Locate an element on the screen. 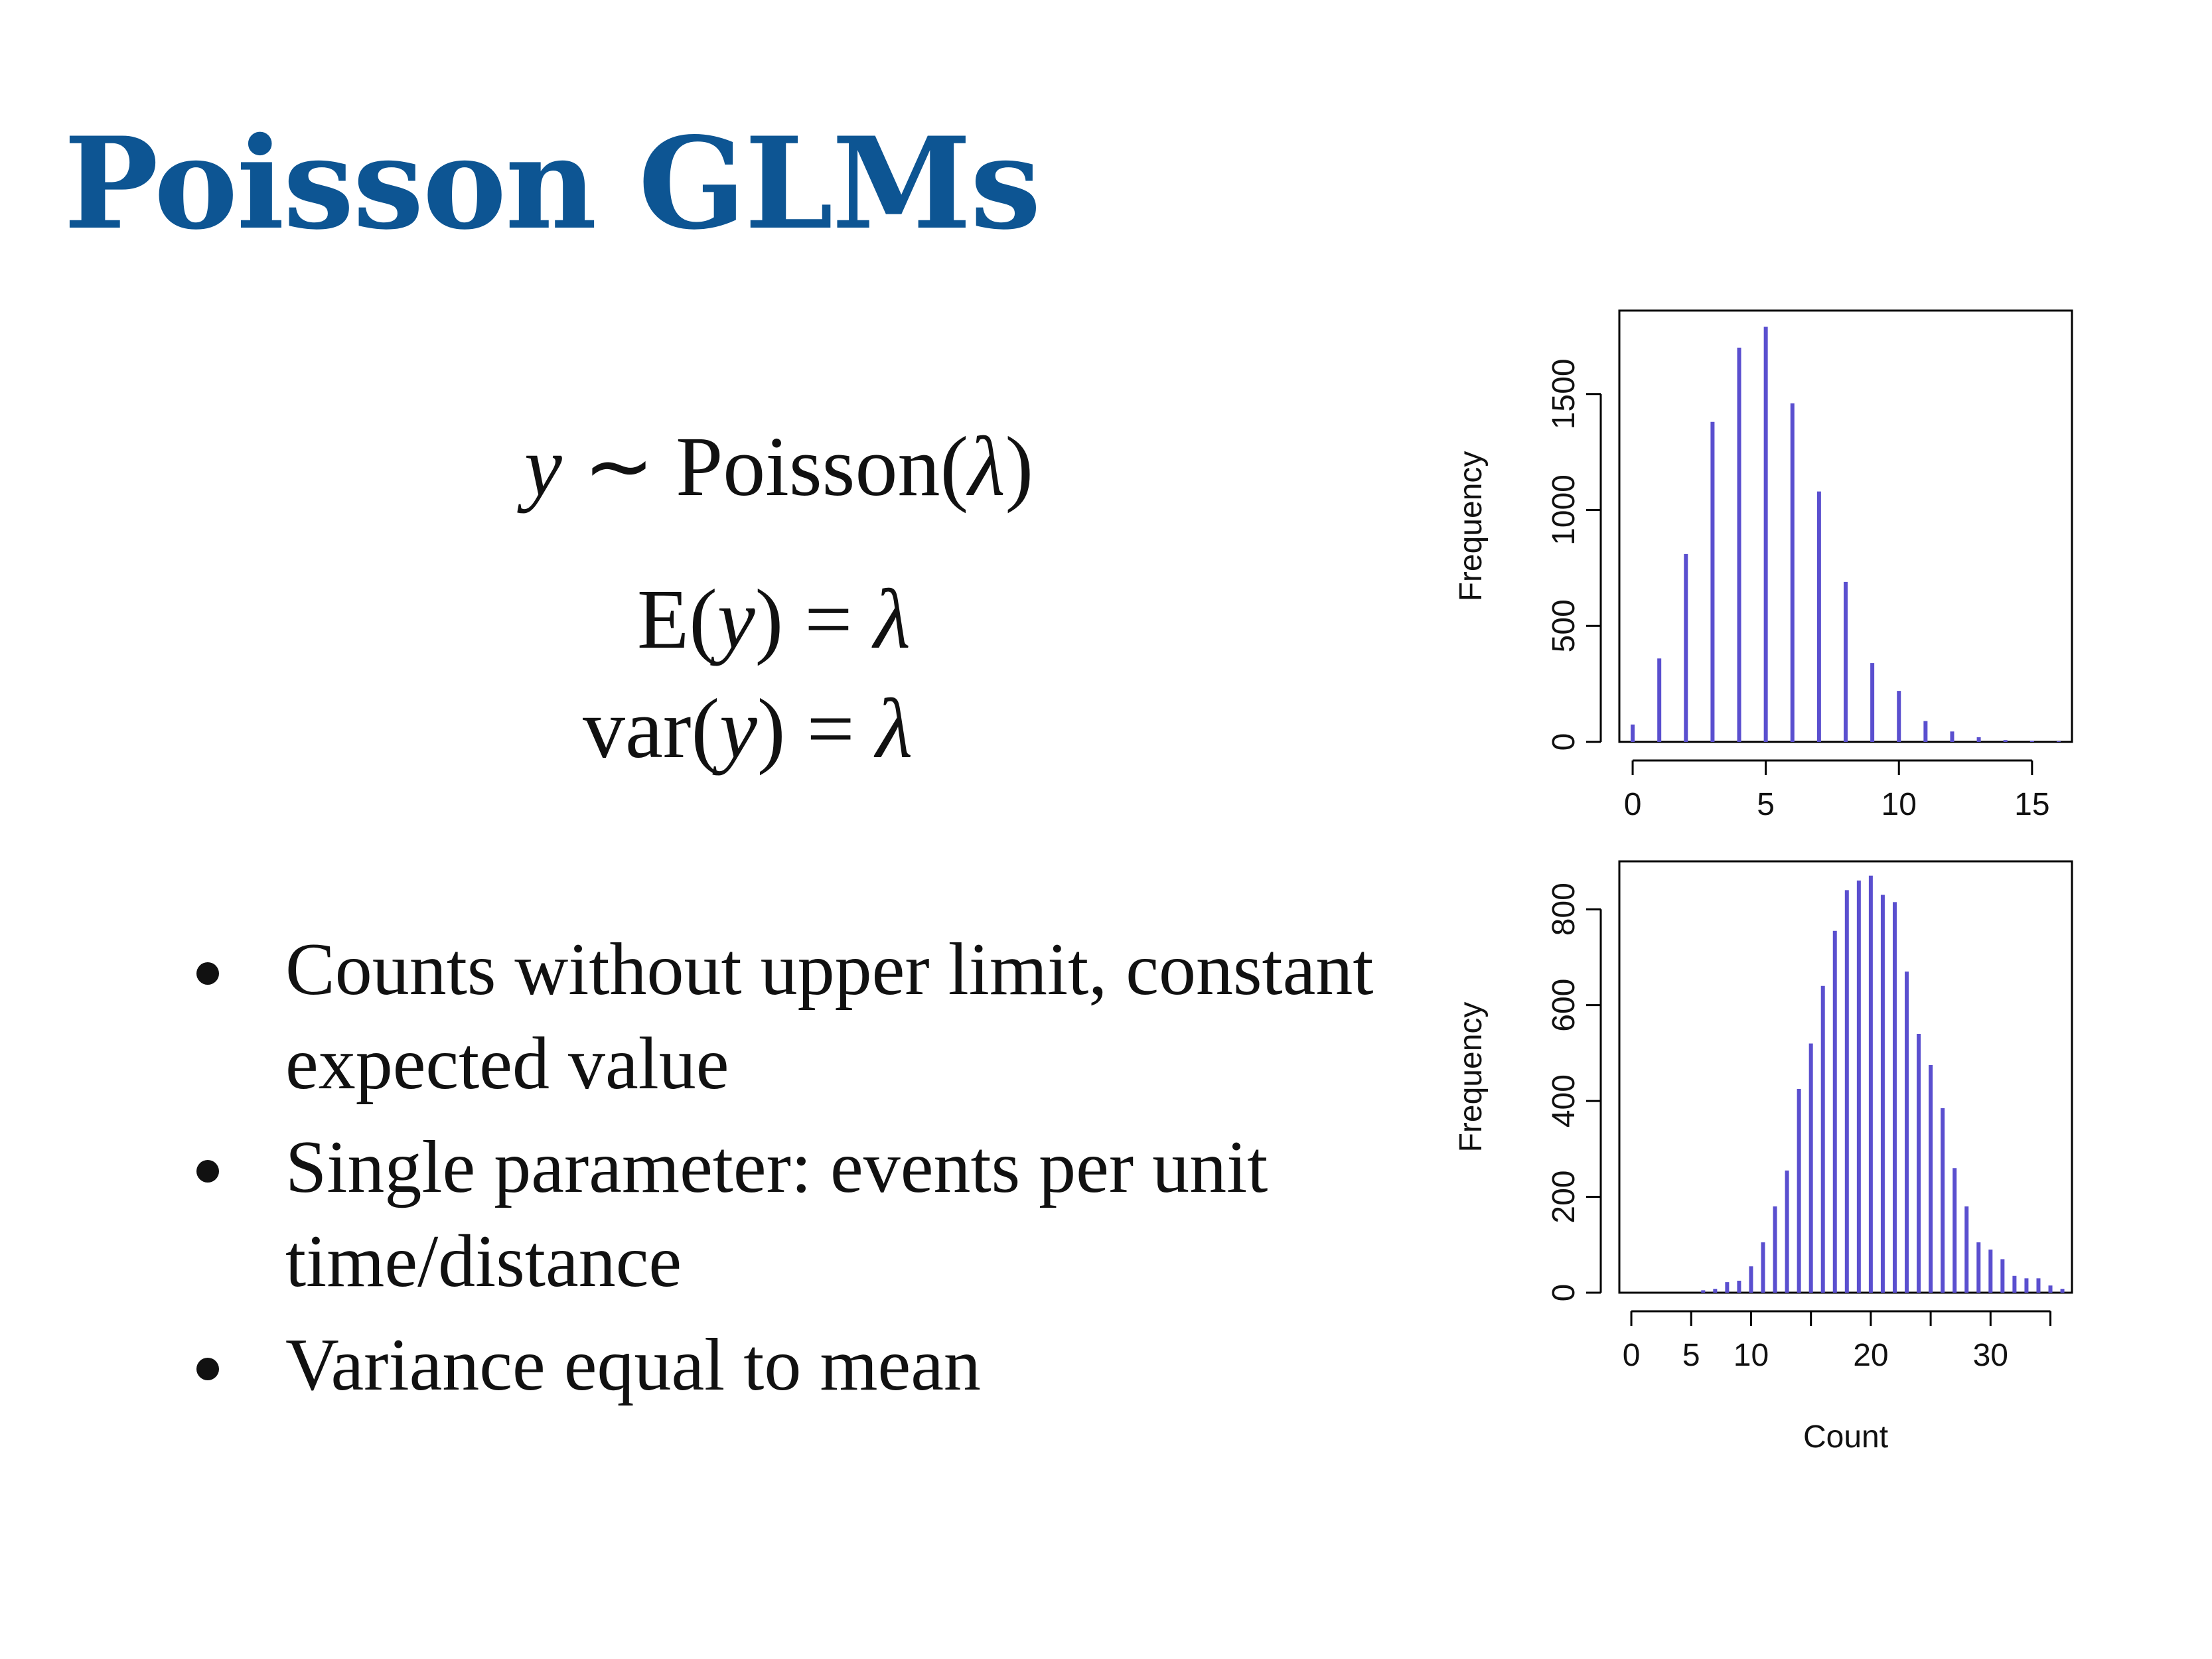  equation-variance: var(y) = λ is located at coordinates (748, 729).